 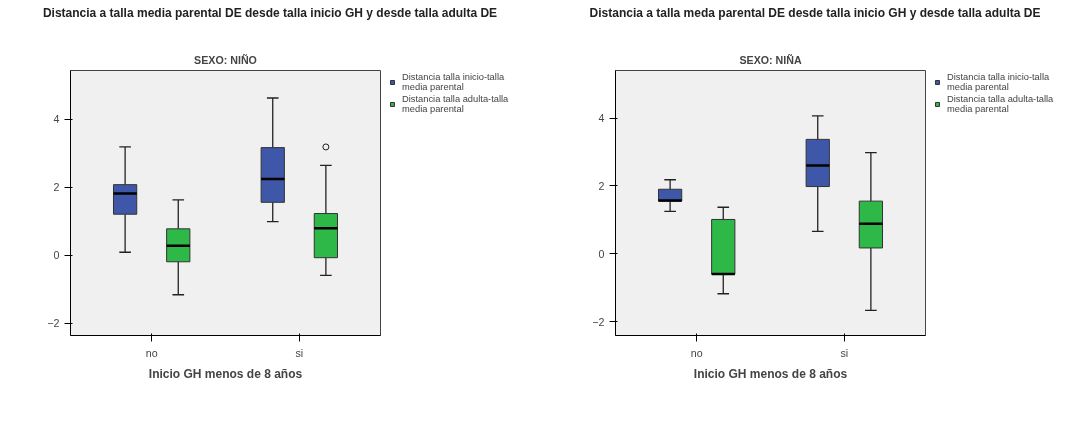 I want to click on chart-title: Distancia a talla media parental DE desde talla inicio GH y desde talla adulta DE, so click(x=270, y=13).